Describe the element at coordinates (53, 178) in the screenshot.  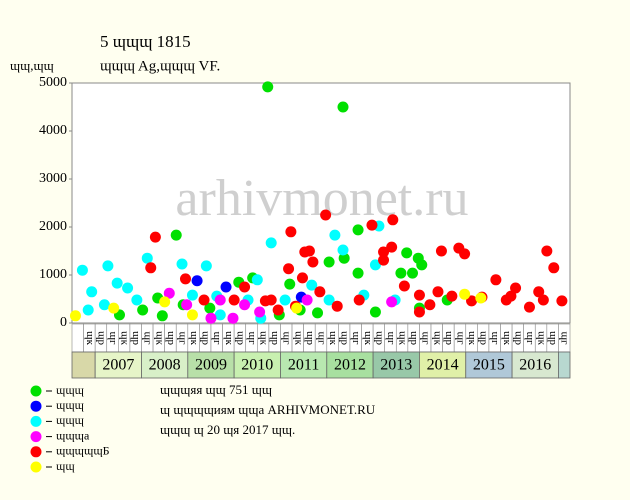
I see `y-tick-label: 3000` at that location.